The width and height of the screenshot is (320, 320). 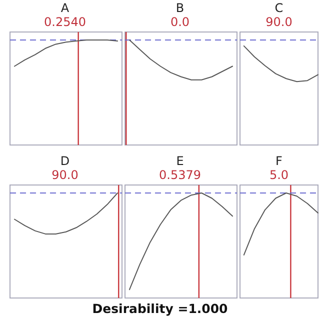 I want to click on chart-subtitle: 0.2540, so click(x=65, y=22).